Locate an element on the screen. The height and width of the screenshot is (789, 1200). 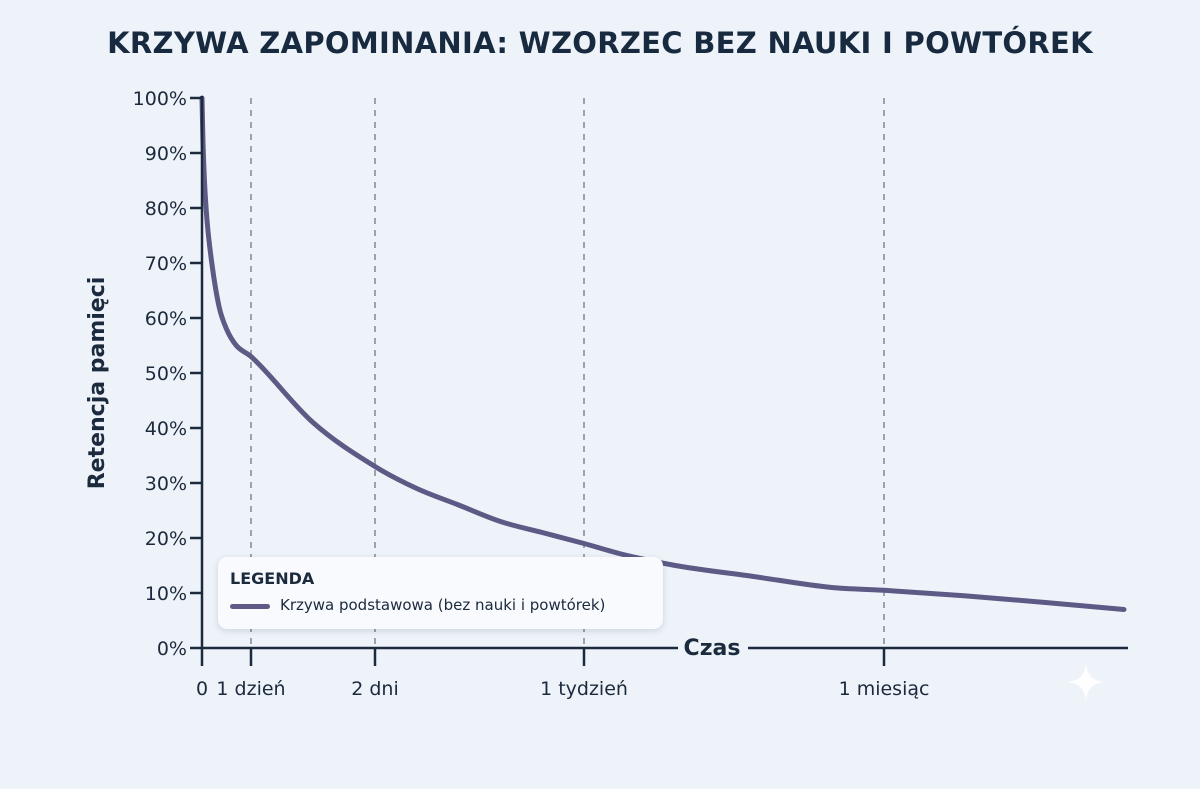
y-tick-label-8: 80% is located at coordinates (166, 209).